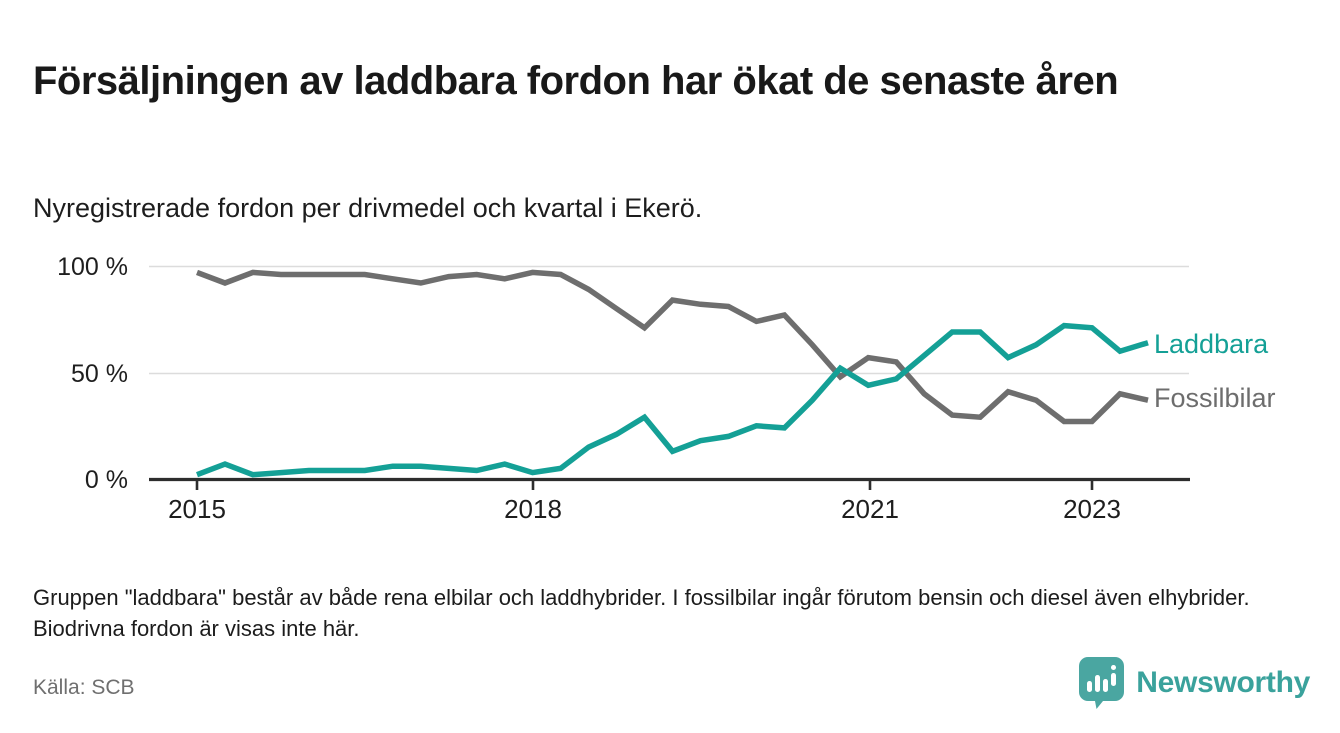  I want to click on newsworthy-logo: Newsworthy, so click(1194, 682).